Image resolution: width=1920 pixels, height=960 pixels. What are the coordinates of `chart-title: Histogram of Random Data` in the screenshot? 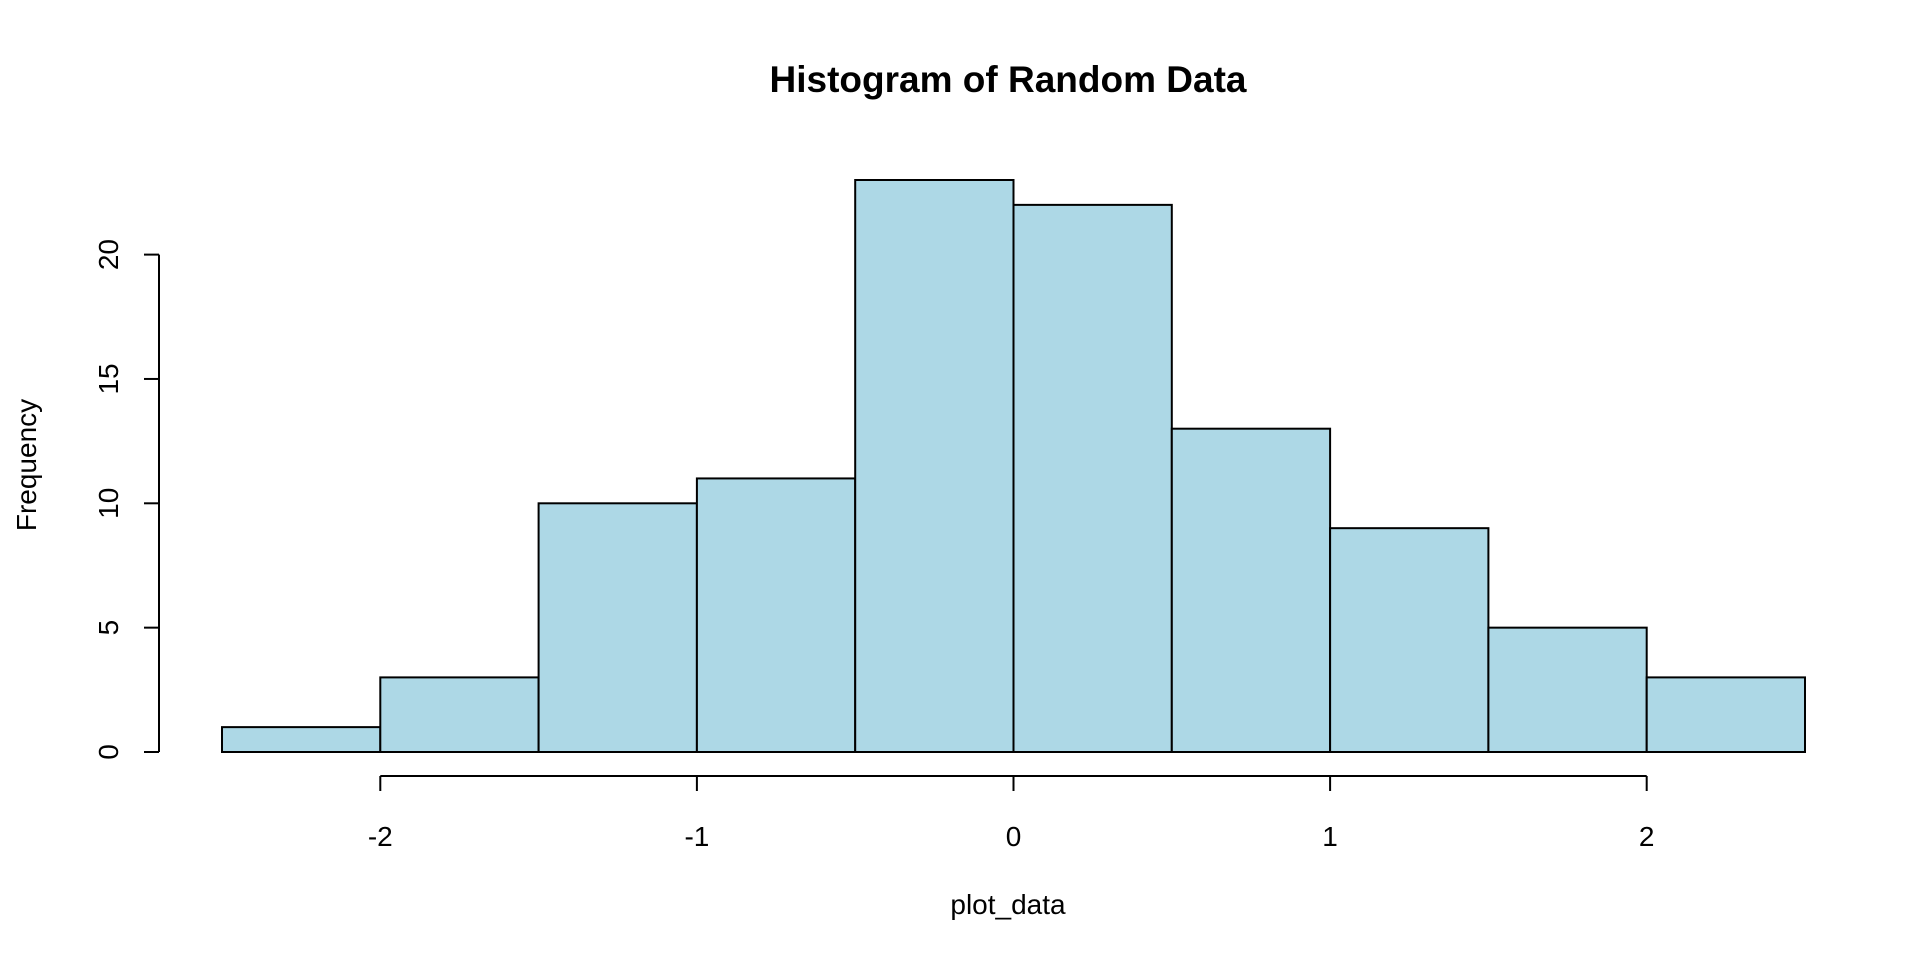 It's located at (1008, 79).